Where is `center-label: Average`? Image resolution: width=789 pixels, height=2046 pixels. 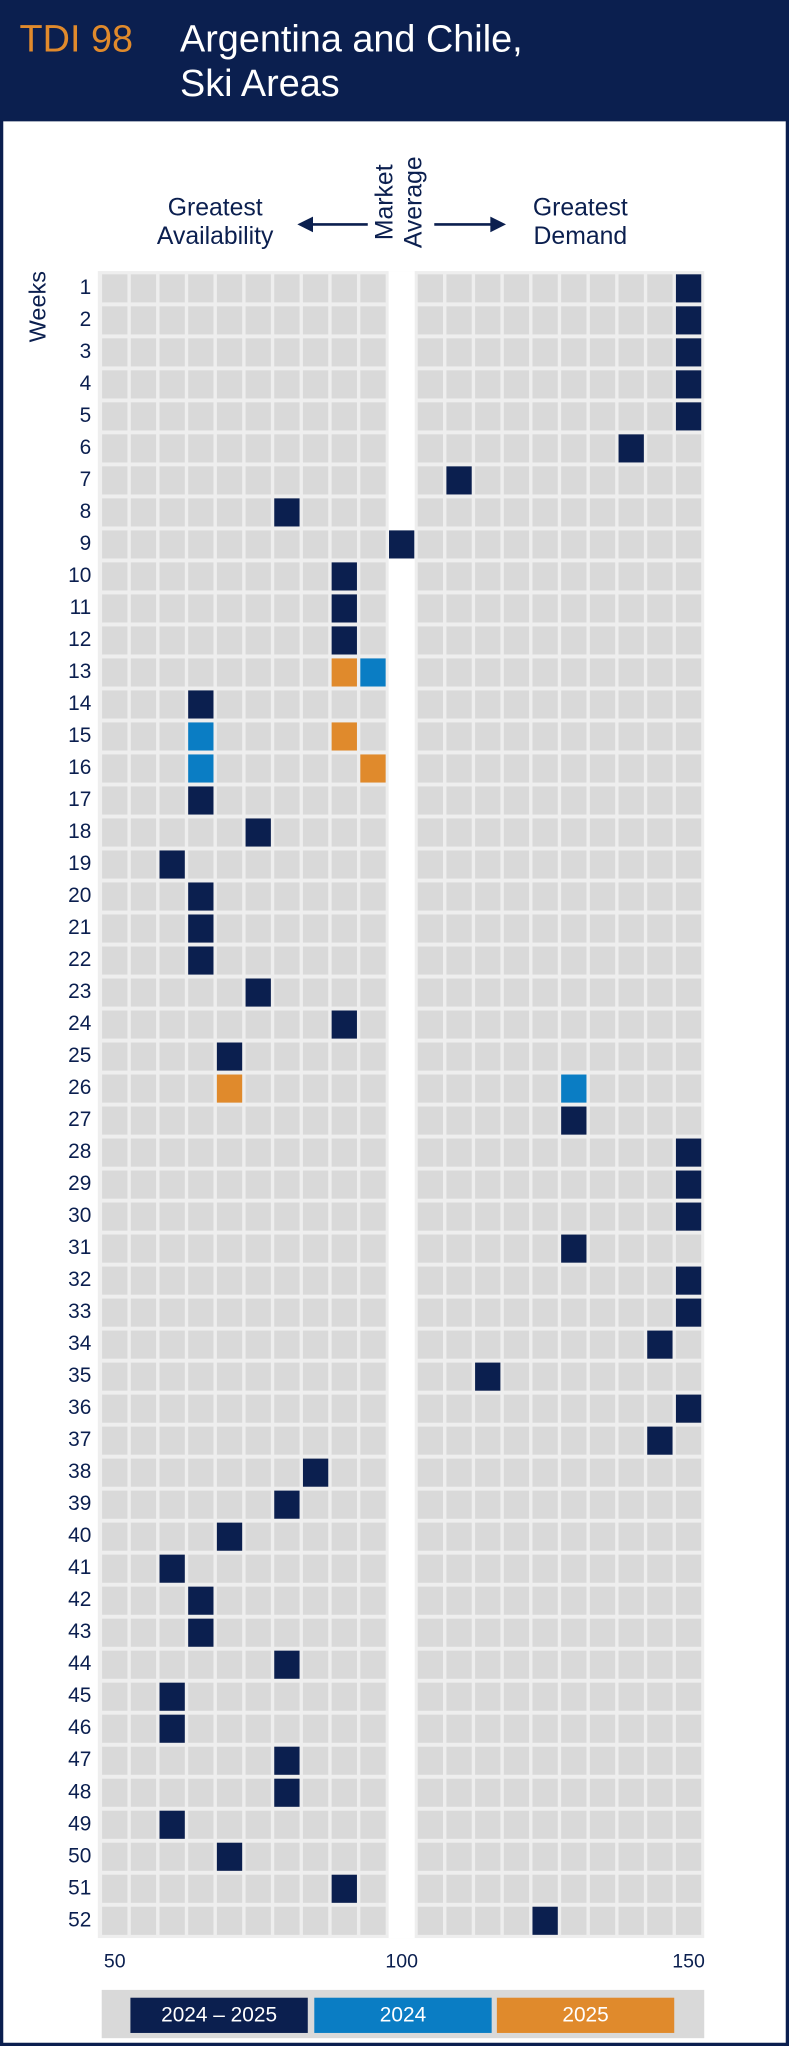 center-label: Average is located at coordinates (413, 202).